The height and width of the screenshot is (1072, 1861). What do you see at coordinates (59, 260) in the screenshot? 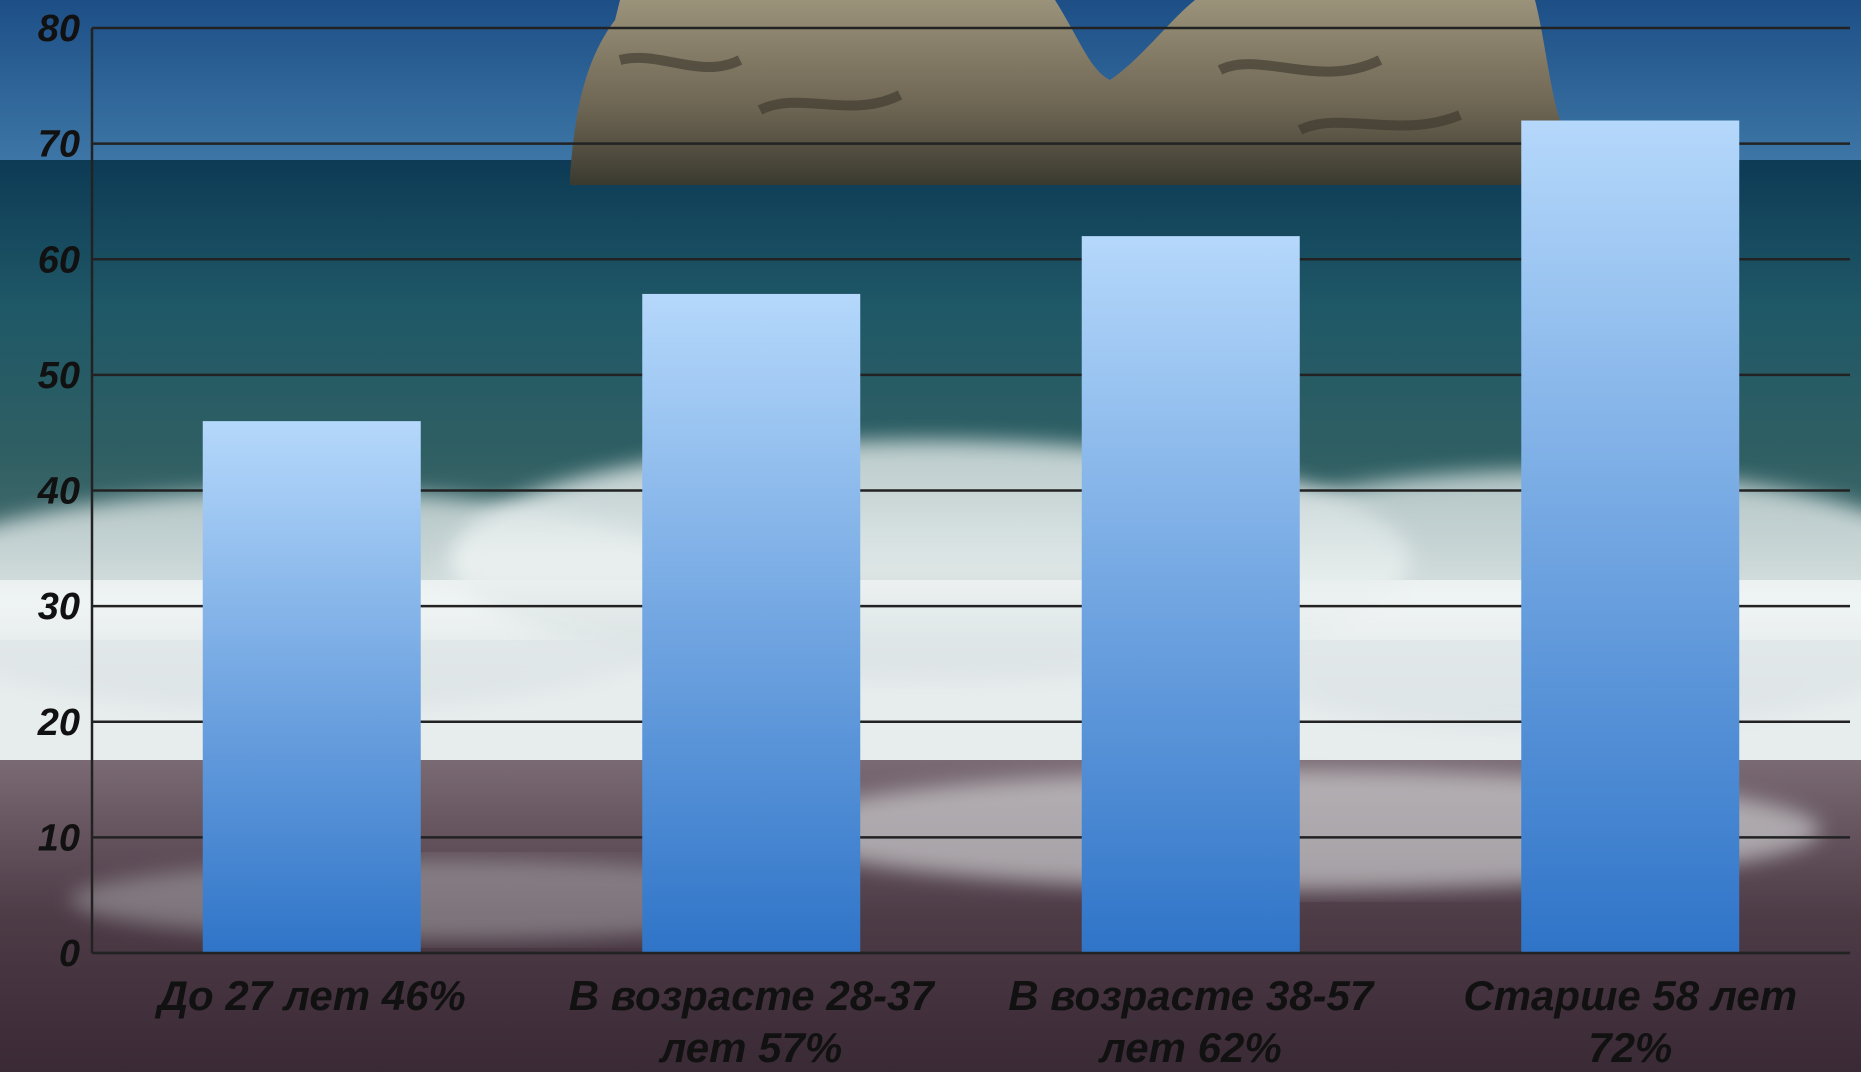
I see `y-tick-label: 60` at bounding box center [59, 260].